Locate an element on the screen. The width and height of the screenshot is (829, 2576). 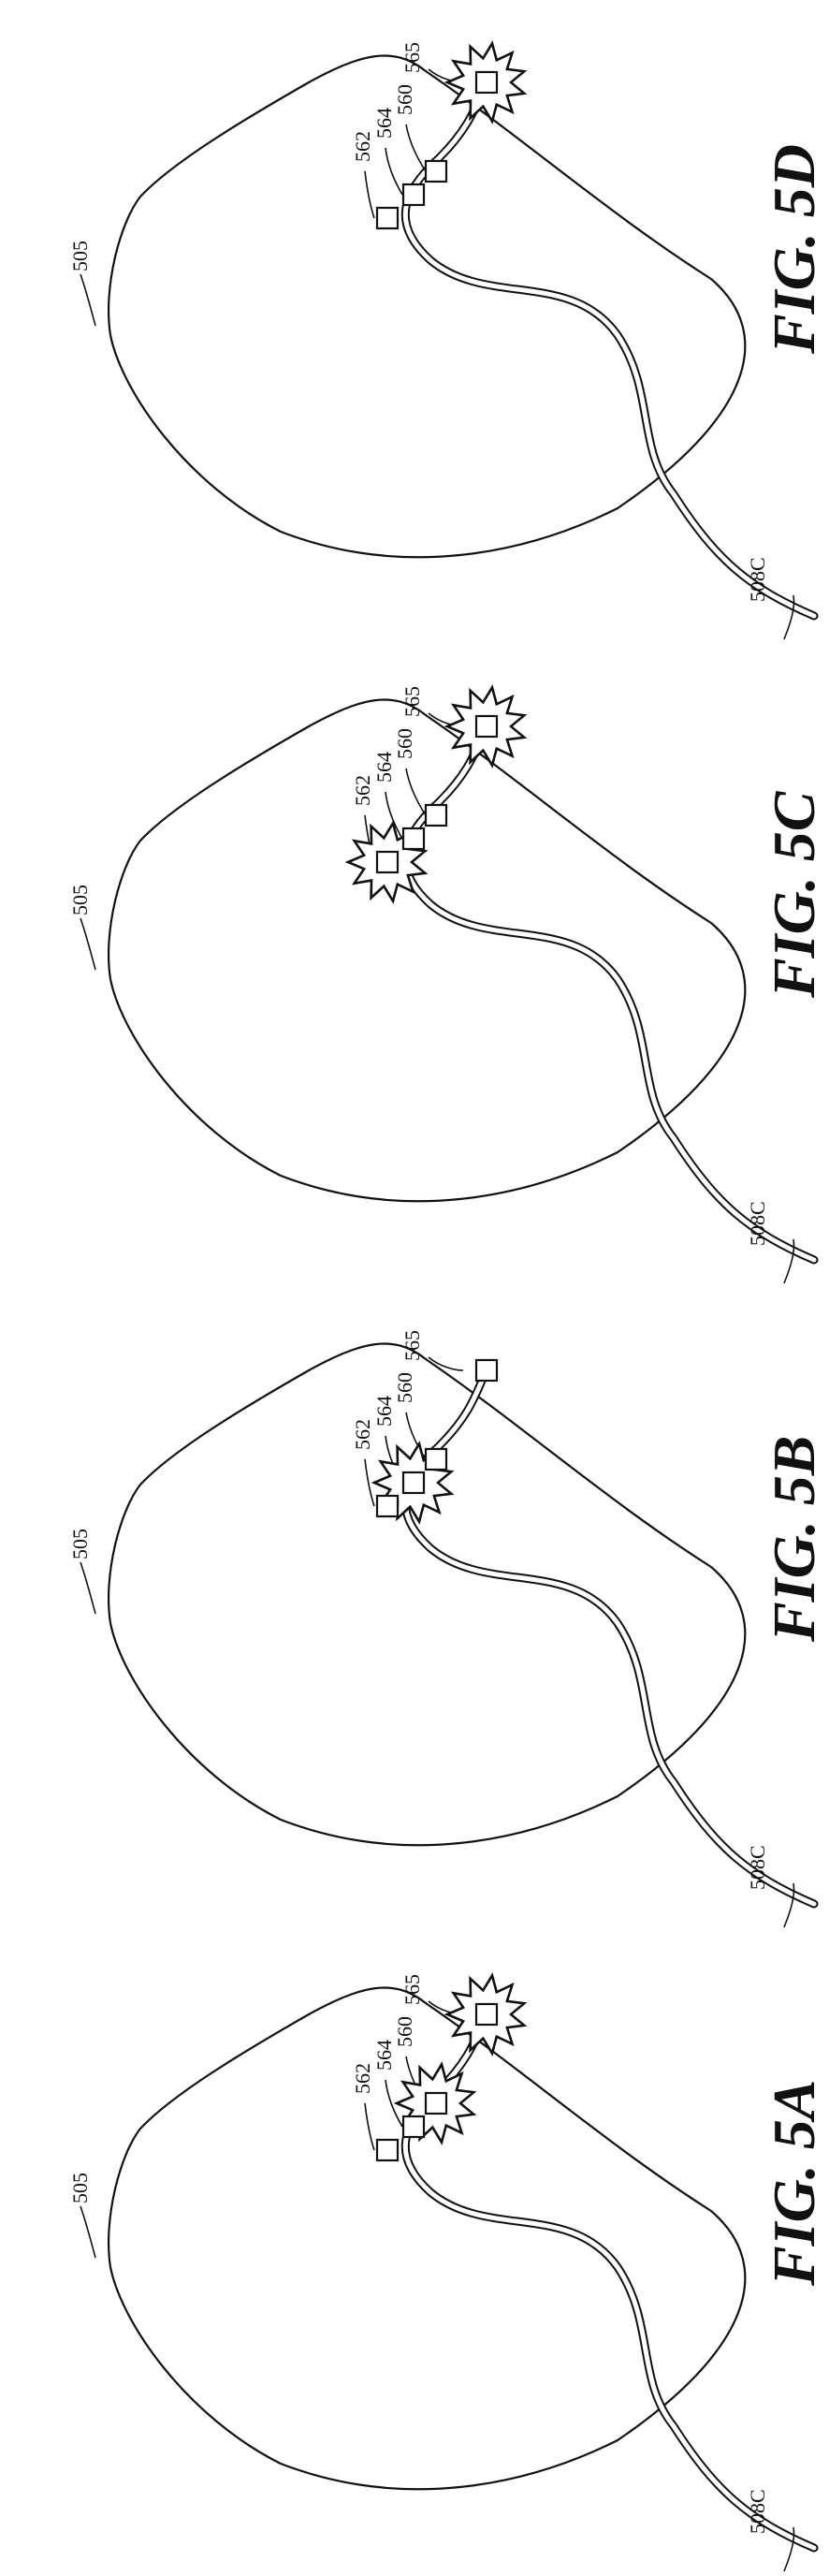
figure-caption: FIG. 5D is located at coordinates (794, 249).